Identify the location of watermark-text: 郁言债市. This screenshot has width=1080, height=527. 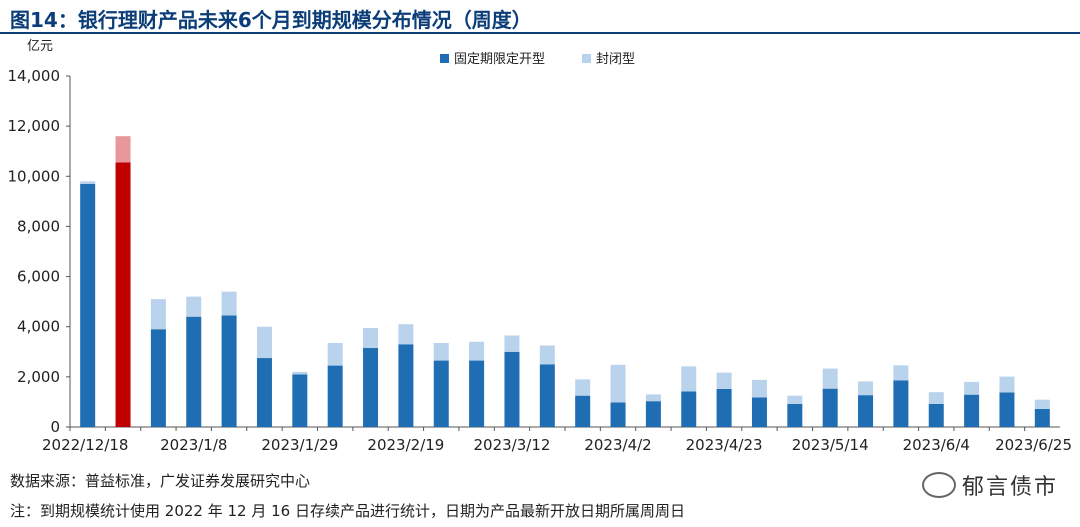
(1009, 487).